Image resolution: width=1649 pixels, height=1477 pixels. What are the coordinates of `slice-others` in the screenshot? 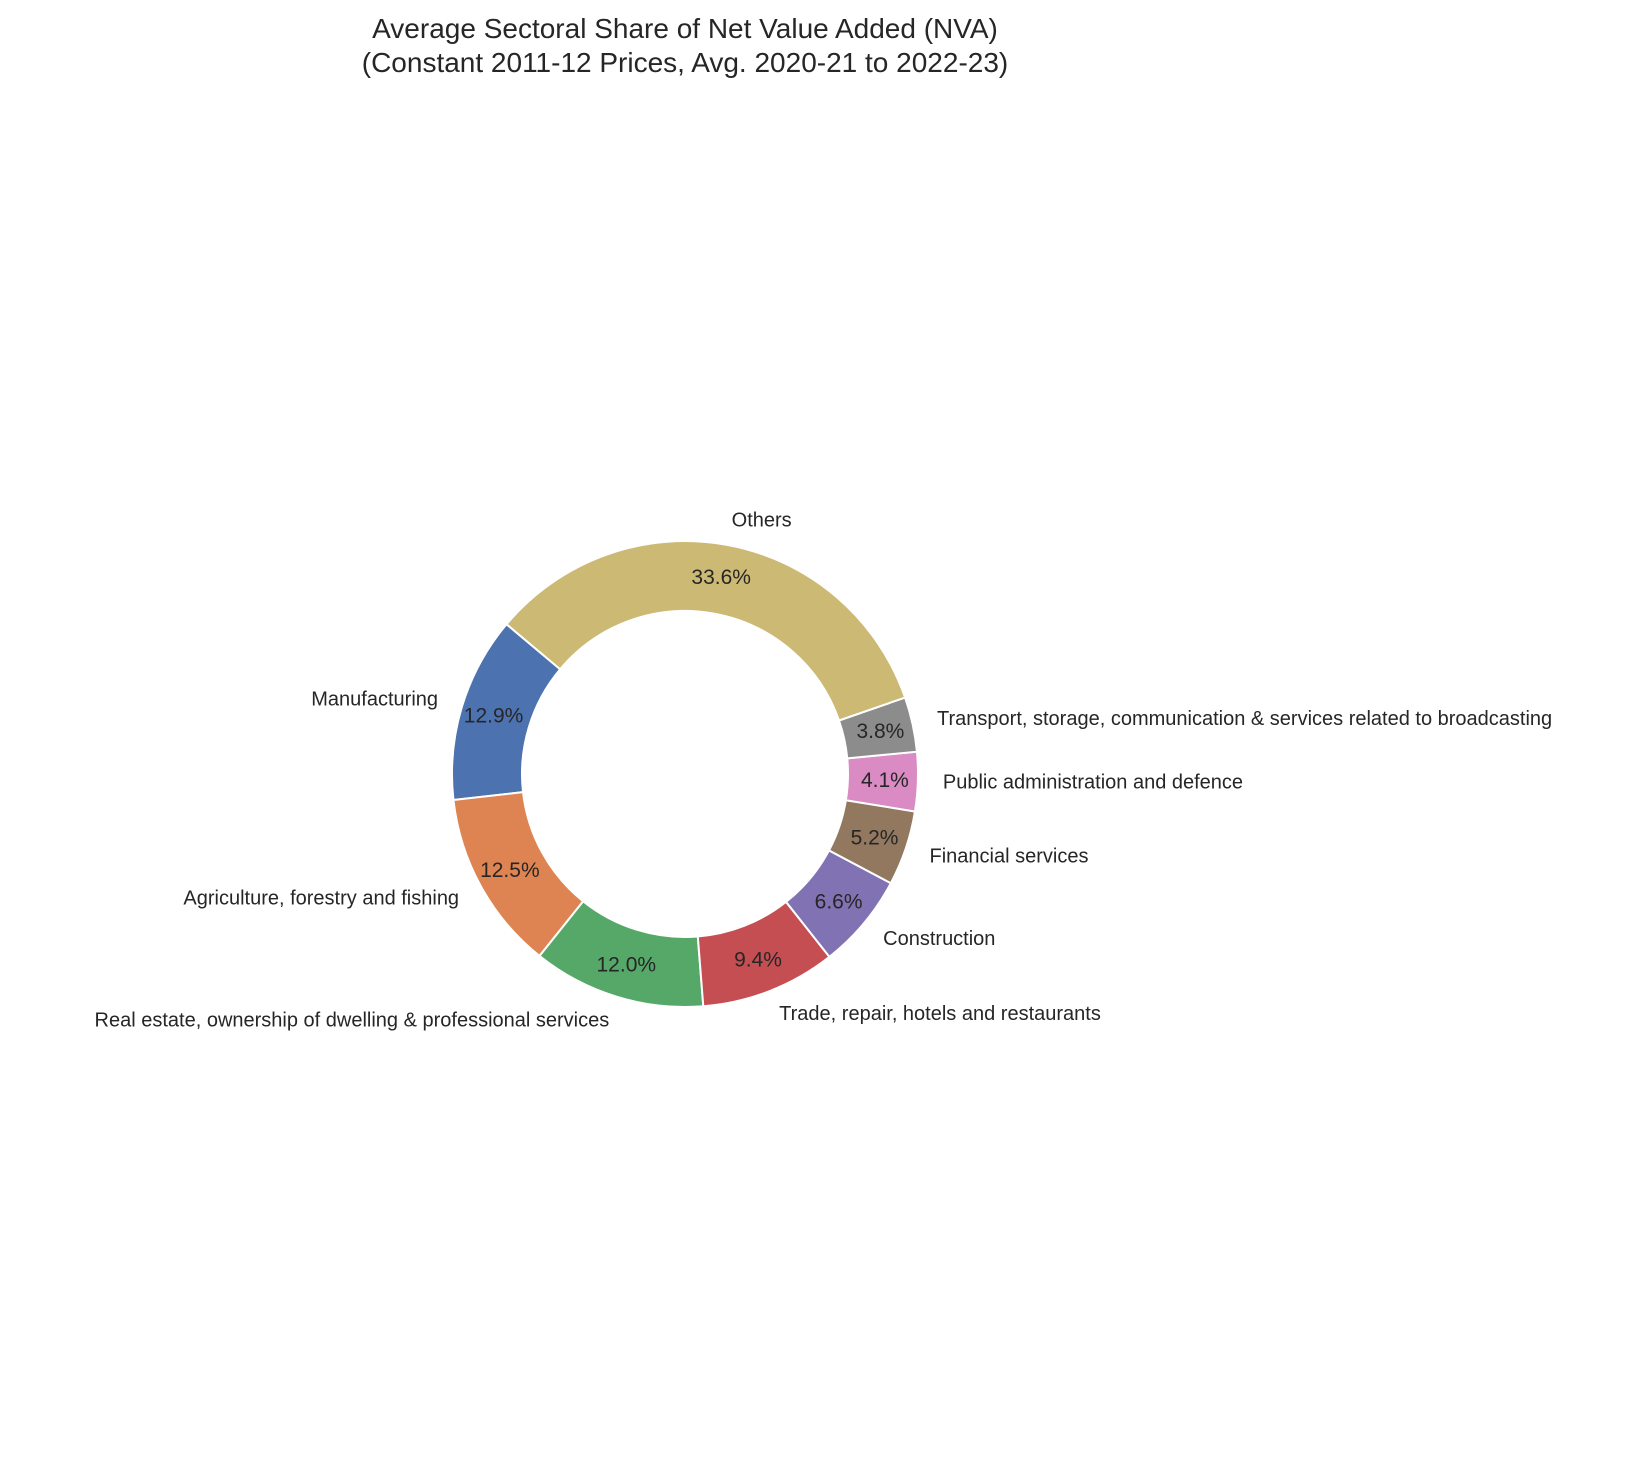 It's located at (706, 631).